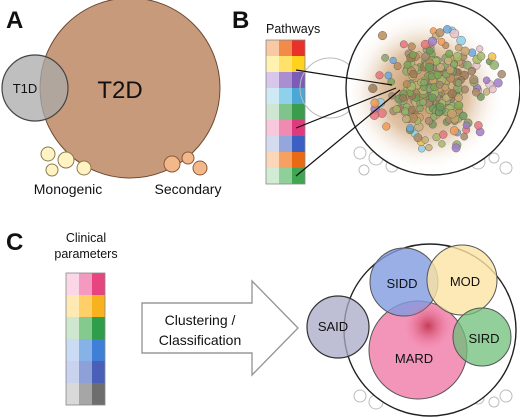 The height and width of the screenshot is (418, 520). I want to click on patient-dots, so click(437, 89).